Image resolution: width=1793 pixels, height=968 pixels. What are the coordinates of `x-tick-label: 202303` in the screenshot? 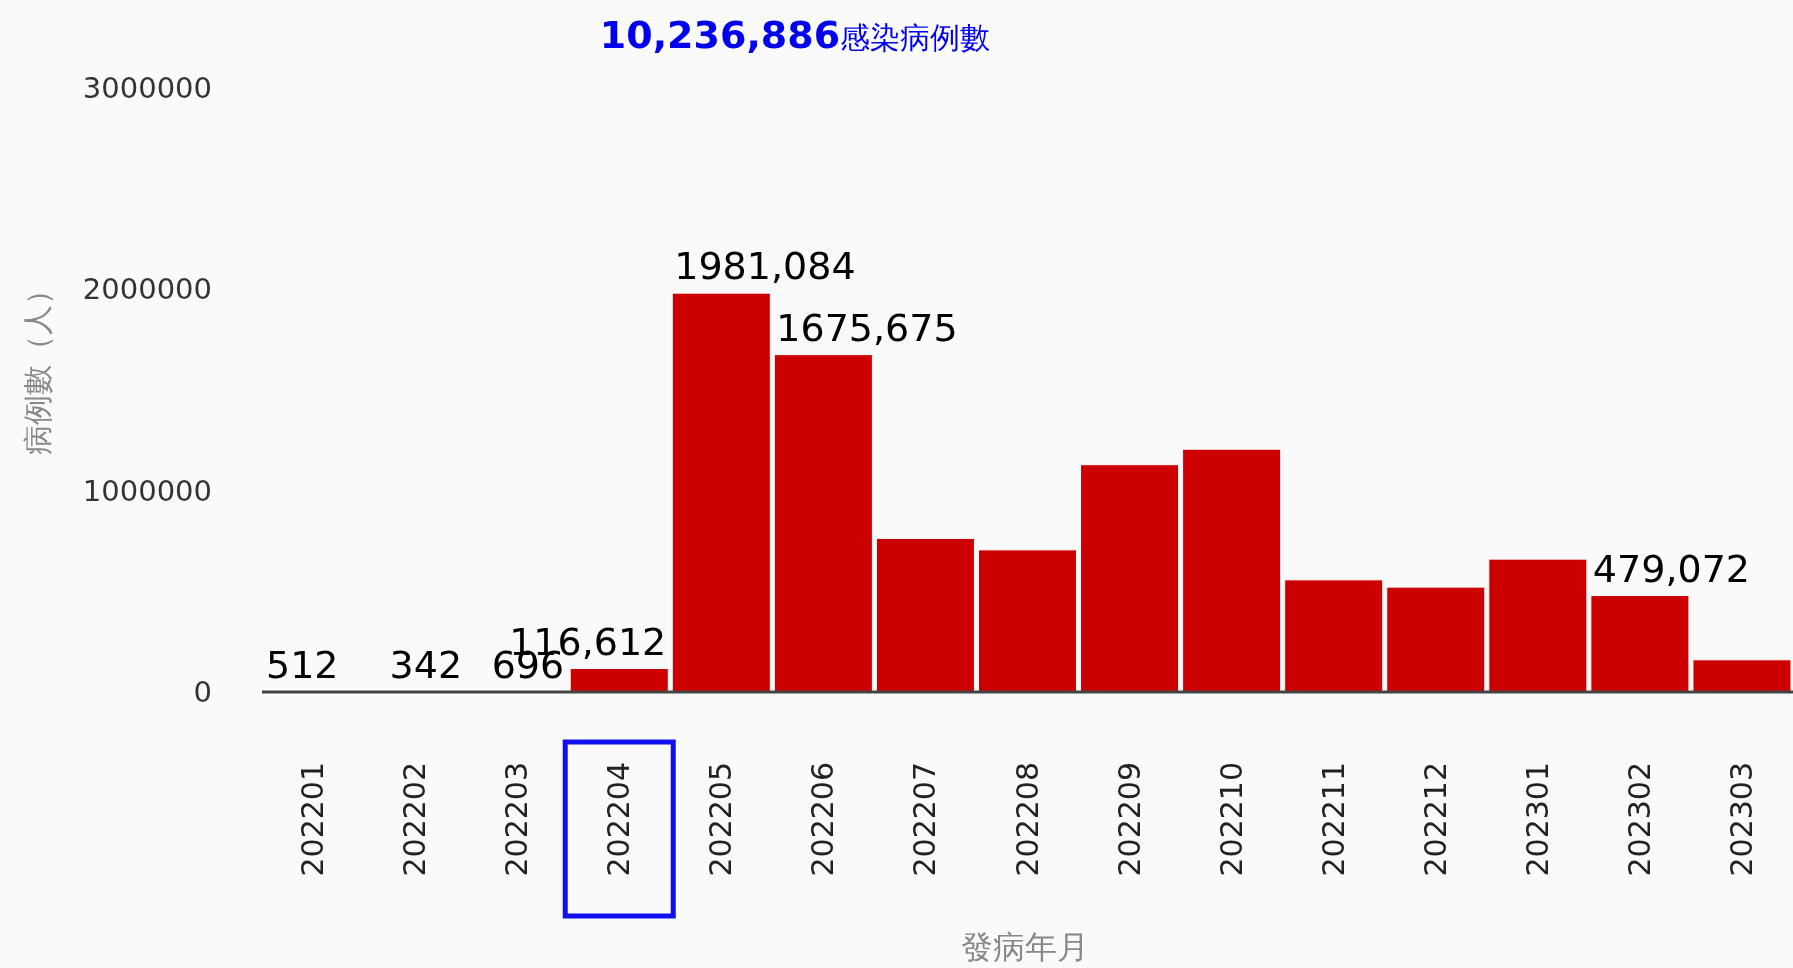 It's located at (1741, 819).